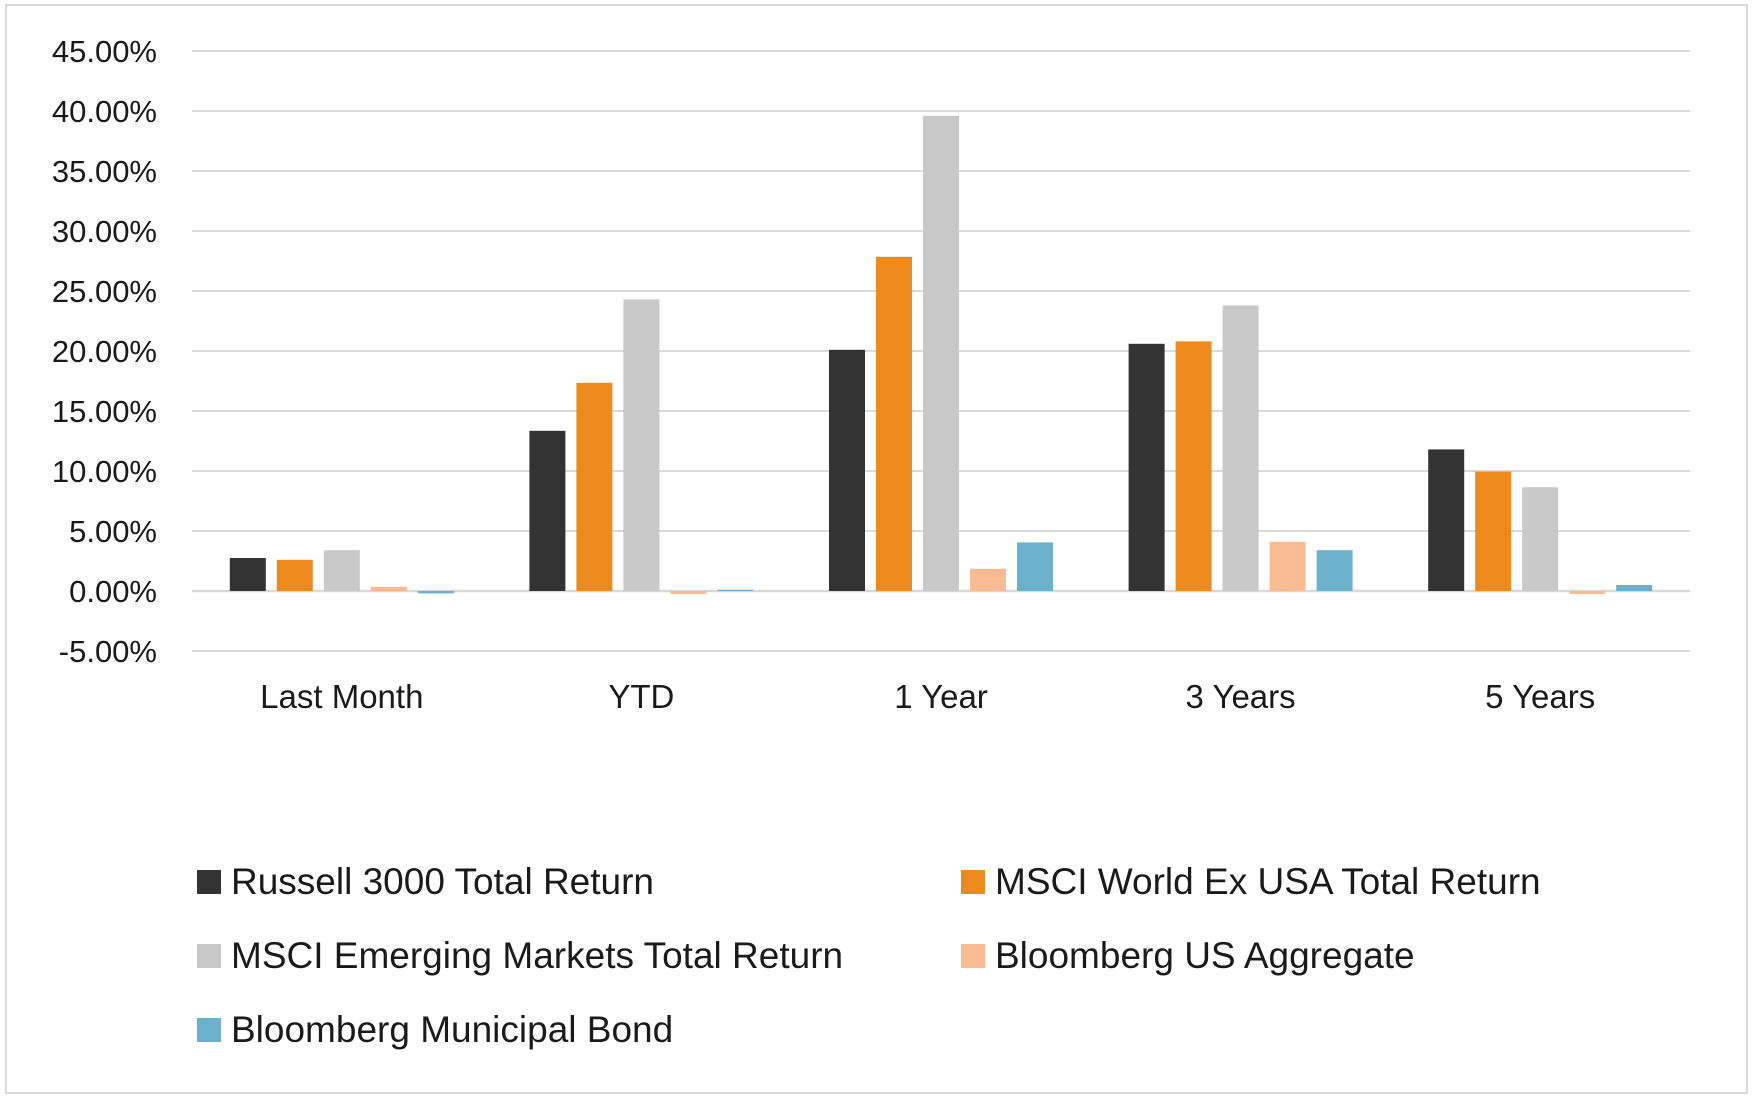 This screenshot has height=1100, width=1755. I want to click on x-category-label: 1 Year, so click(941, 696).